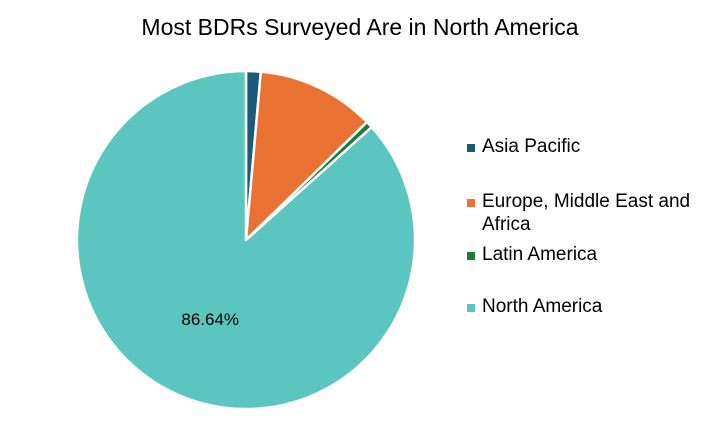  I want to click on legend-label: Latin America, so click(540, 254).